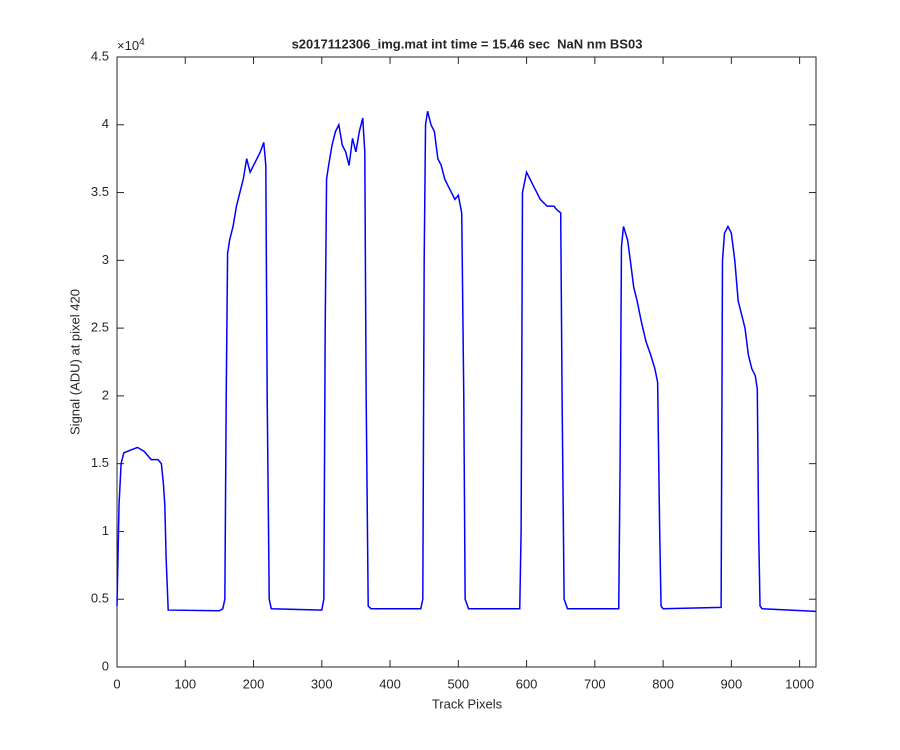 This screenshot has width=900, height=750. What do you see at coordinates (663, 683) in the screenshot?
I see `x-tick-label: 800` at bounding box center [663, 683].